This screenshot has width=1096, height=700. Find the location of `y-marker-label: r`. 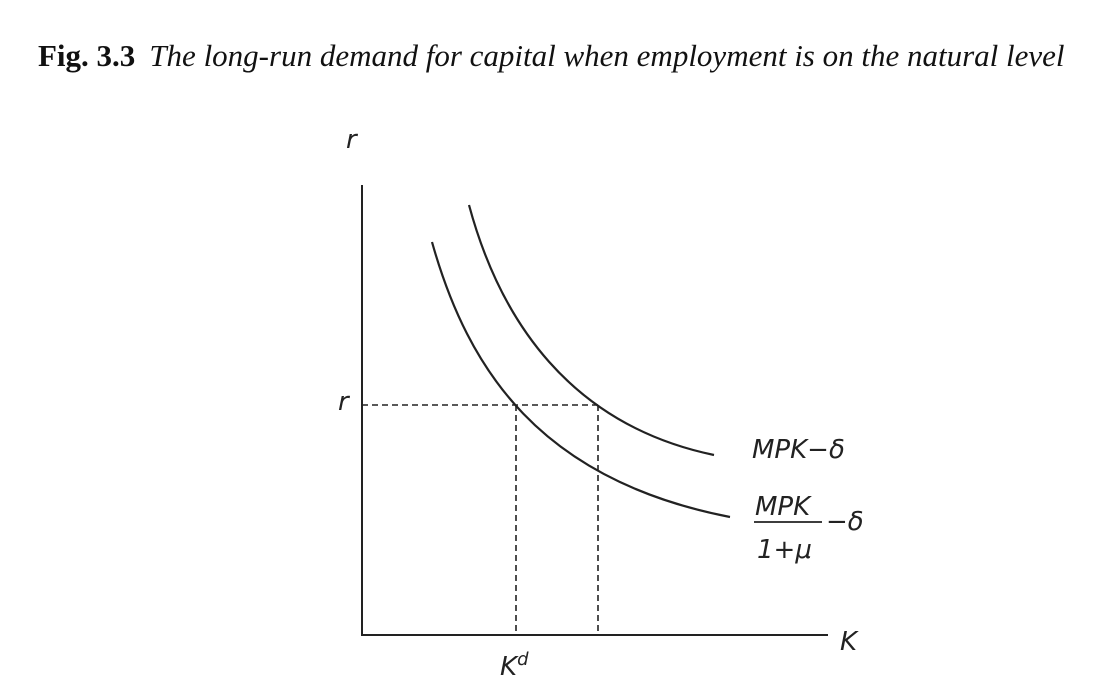

y-marker-label: r is located at coordinates (344, 402).